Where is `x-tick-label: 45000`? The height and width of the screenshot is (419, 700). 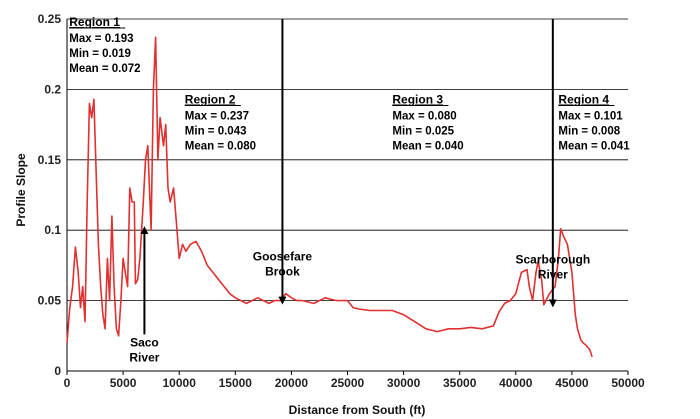 x-tick-label: 45000 is located at coordinates (572, 383).